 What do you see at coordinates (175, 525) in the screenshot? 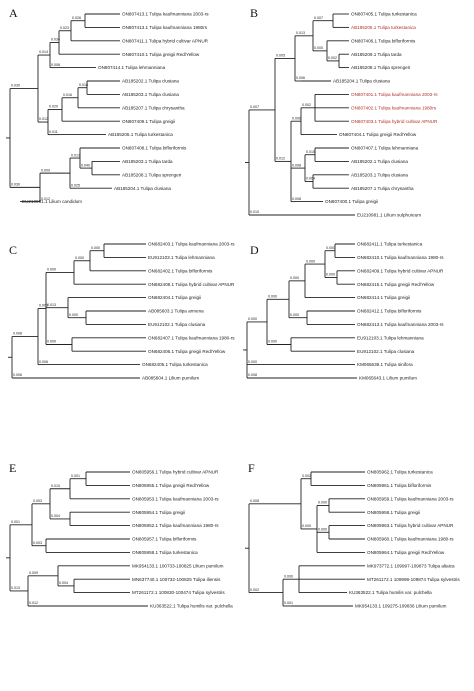
I see `taxon-label: ON805952.1 Tulipa kaufmanniana 1980-rs` at bounding box center [175, 525].